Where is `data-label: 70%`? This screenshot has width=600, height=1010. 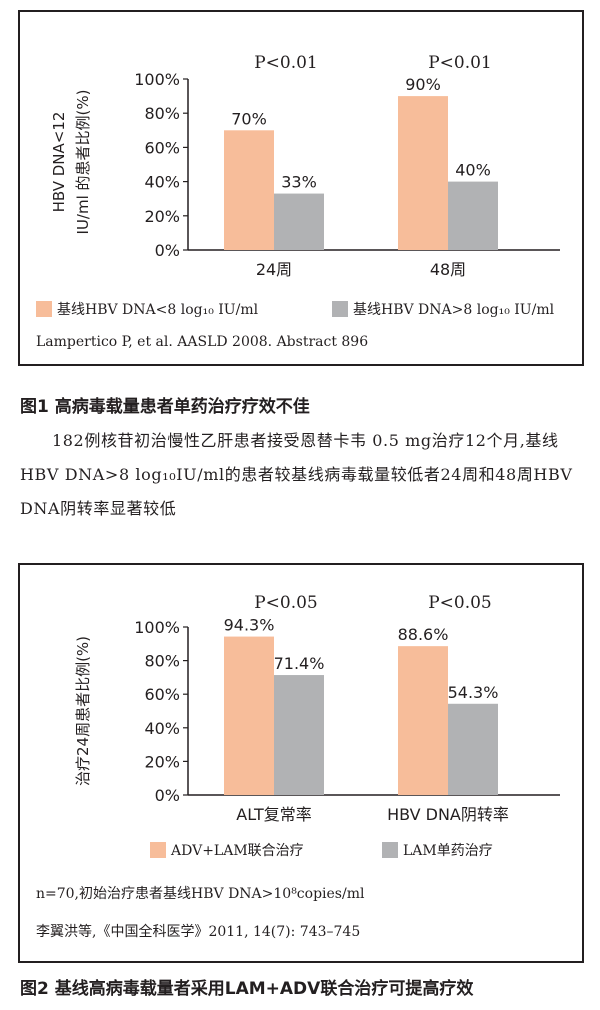 data-label: 70% is located at coordinates (249, 118).